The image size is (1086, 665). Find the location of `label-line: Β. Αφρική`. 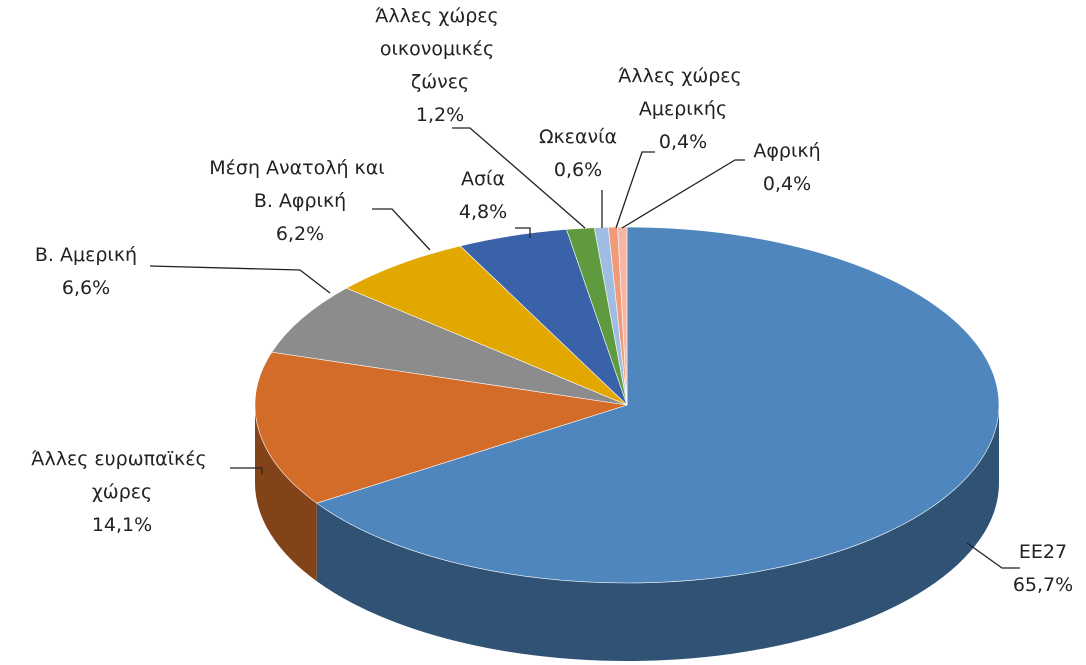

label-line: Β. Αφρική is located at coordinates (300, 201).